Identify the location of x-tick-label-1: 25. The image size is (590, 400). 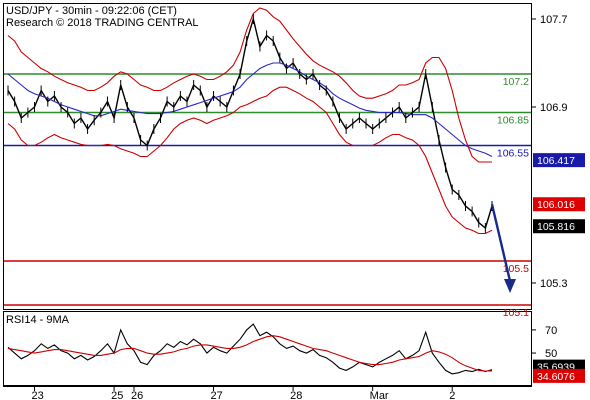
(117, 395).